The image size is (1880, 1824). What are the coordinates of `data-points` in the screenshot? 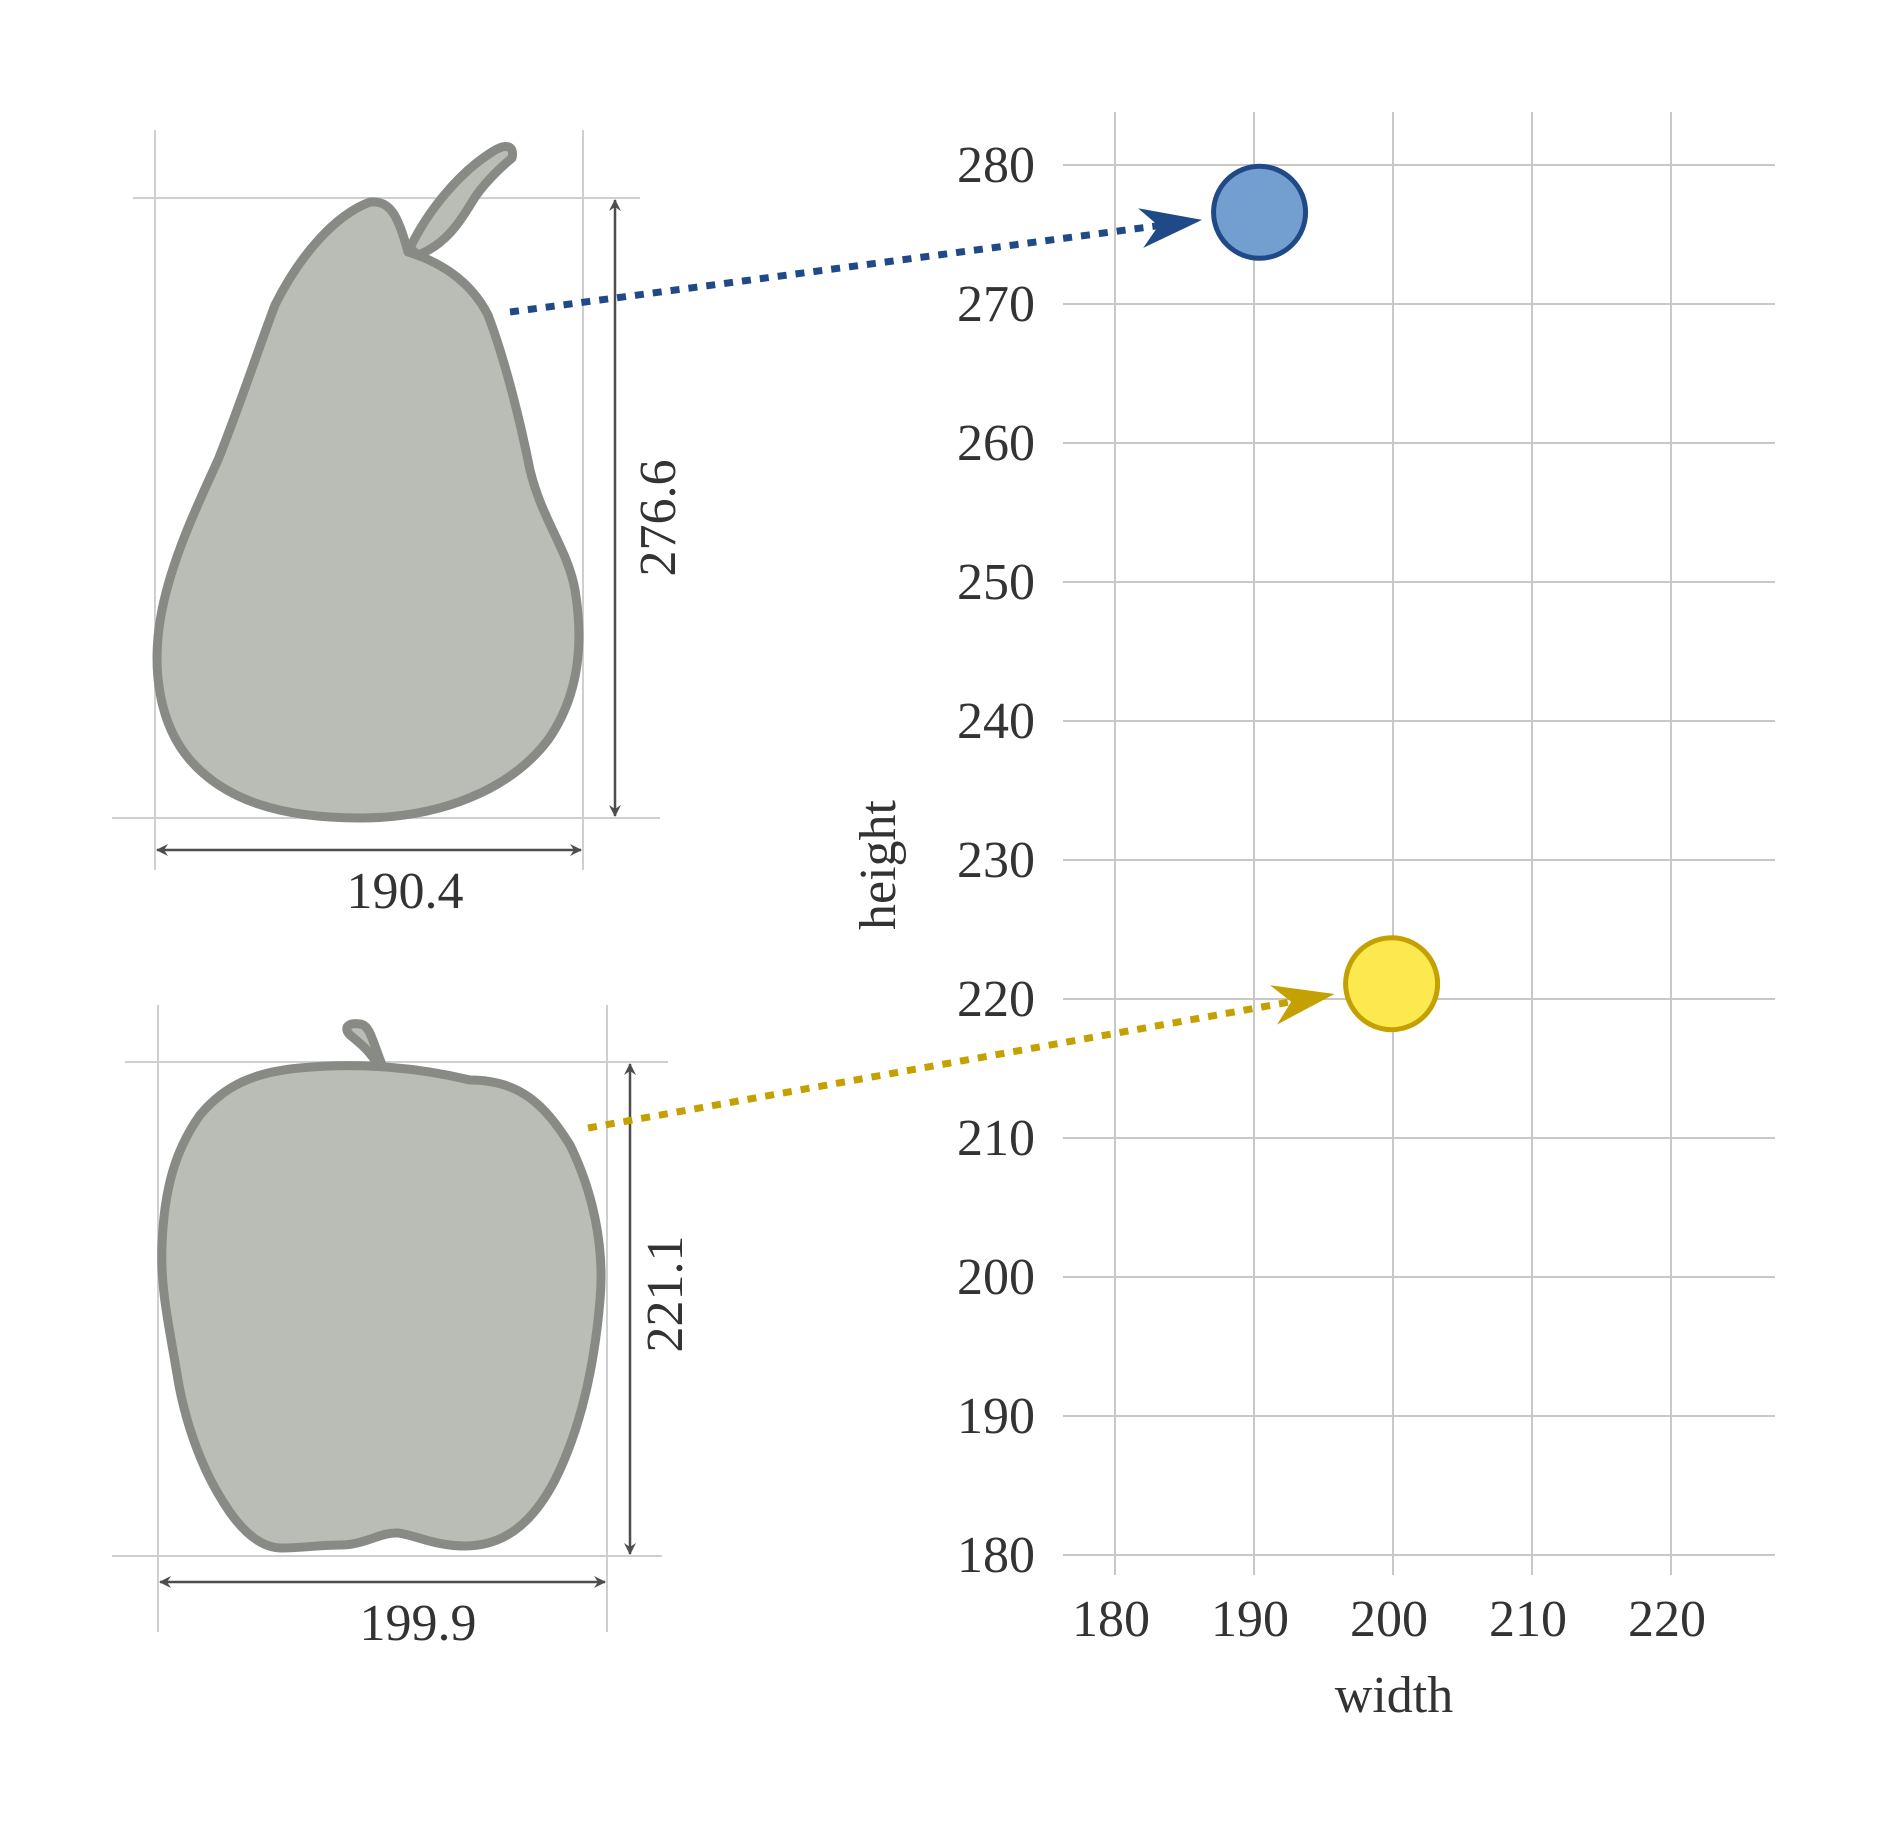 It's located at (1326, 598).